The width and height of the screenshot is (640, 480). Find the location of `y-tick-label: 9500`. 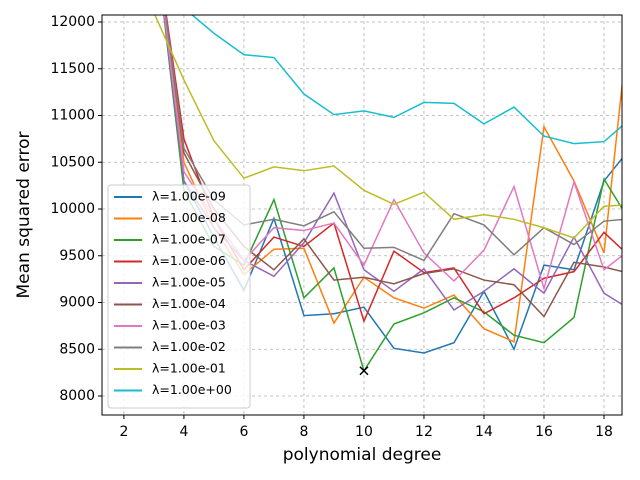

y-tick-label: 9500 is located at coordinates (77, 256).